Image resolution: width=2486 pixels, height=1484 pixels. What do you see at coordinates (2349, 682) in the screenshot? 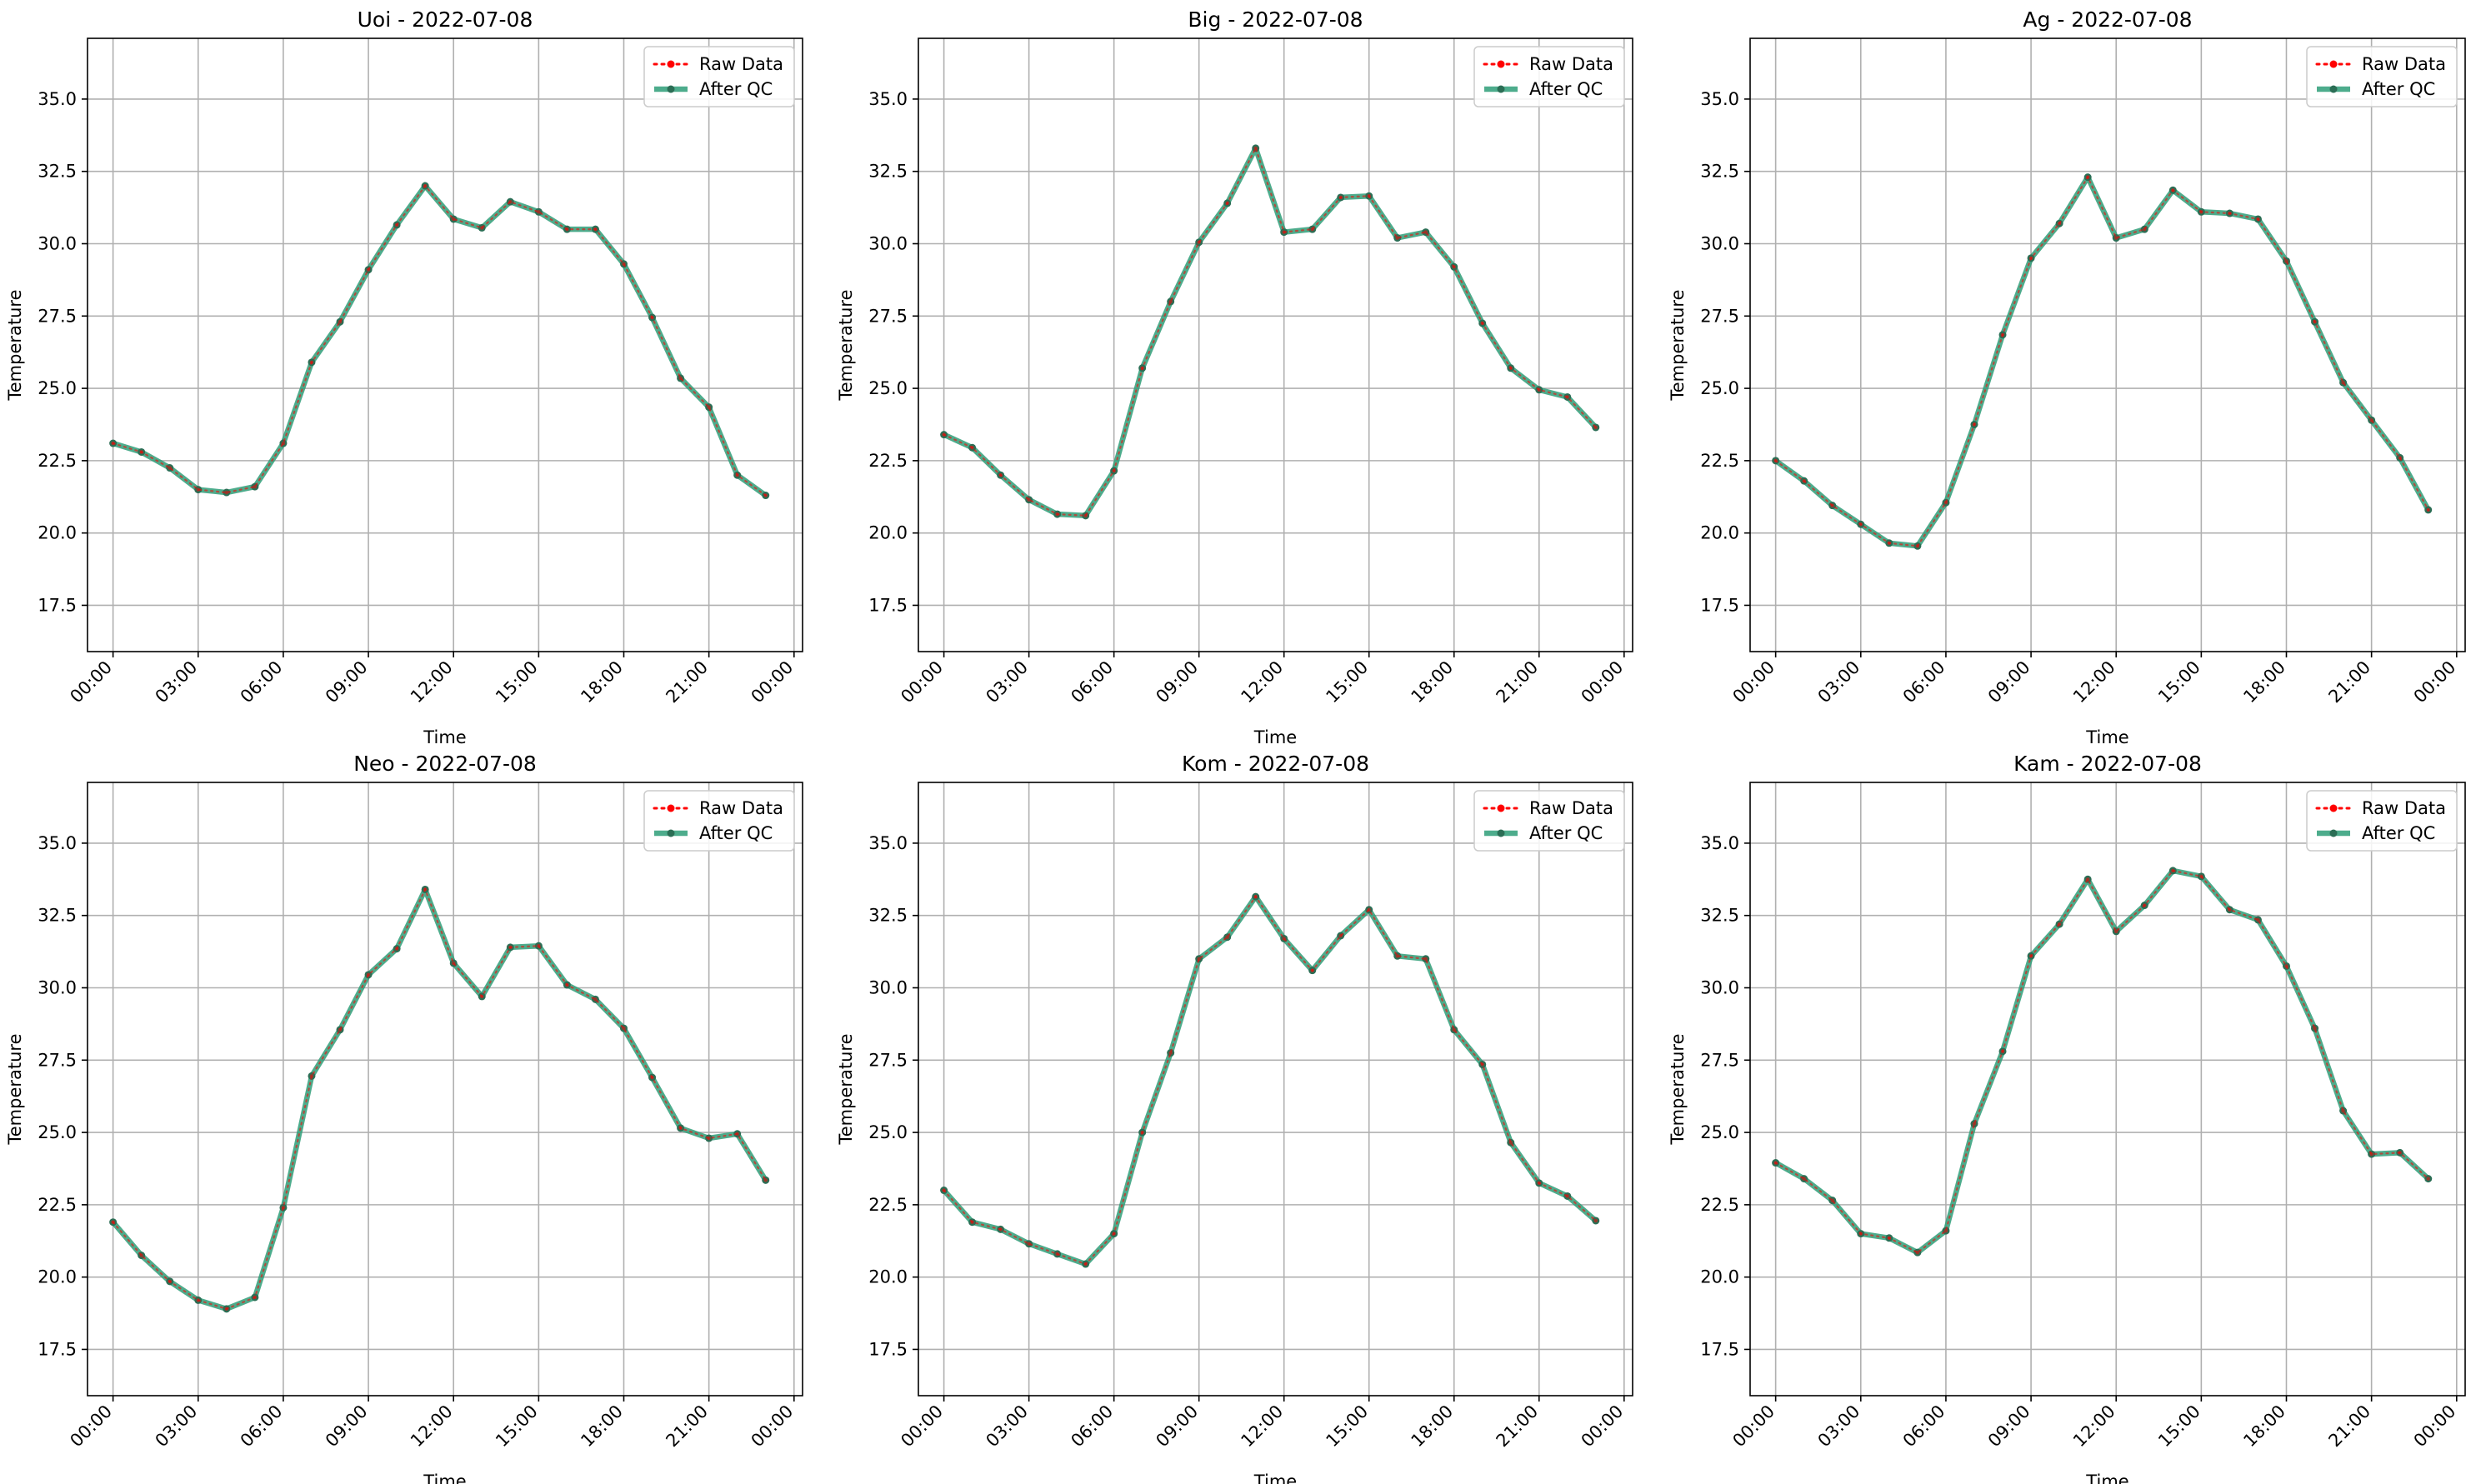
I see `x-tick-label: 21:00` at bounding box center [2349, 682].